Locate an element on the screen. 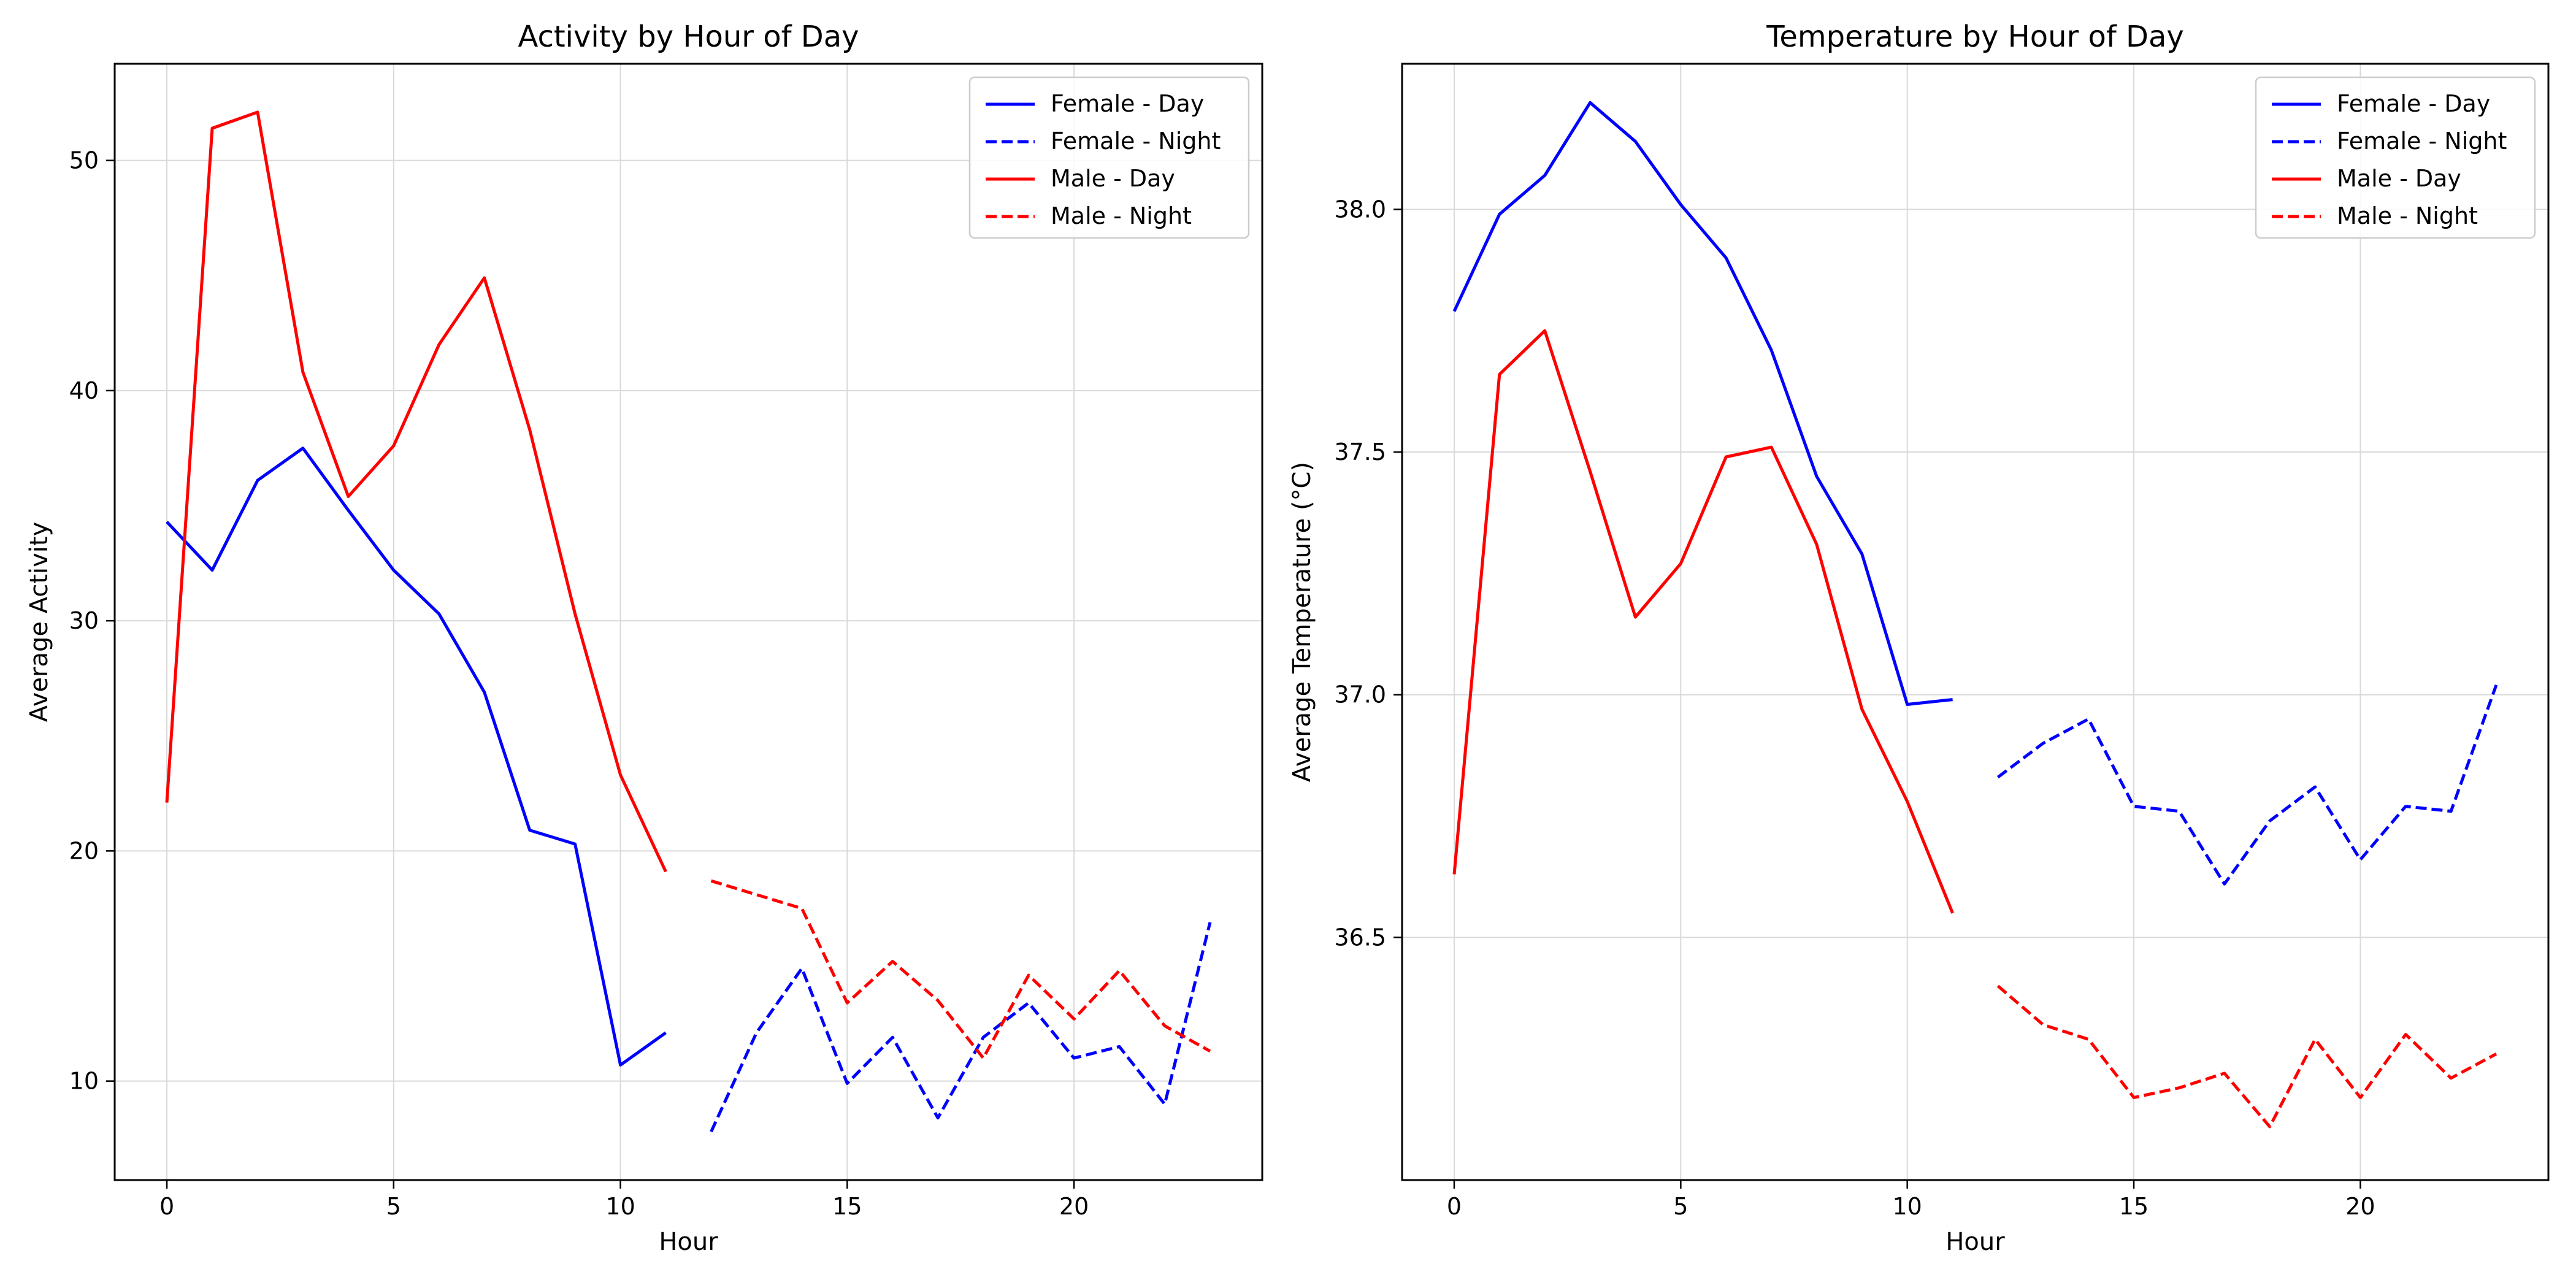  y-tick-label: 20 is located at coordinates (84, 850).